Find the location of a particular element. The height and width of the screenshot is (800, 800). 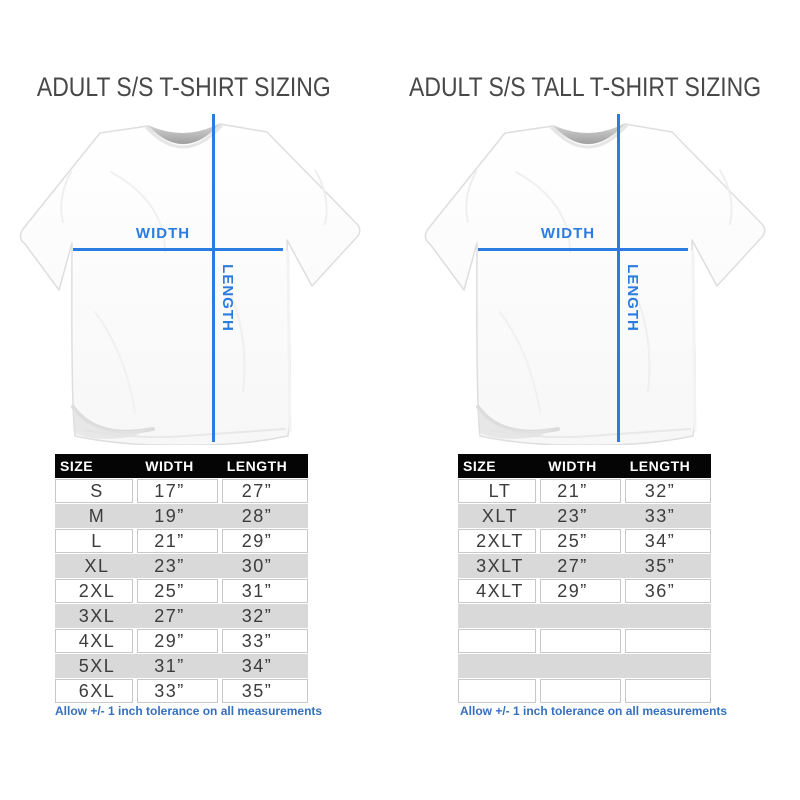

cell-size: XLT is located at coordinates (500, 516).